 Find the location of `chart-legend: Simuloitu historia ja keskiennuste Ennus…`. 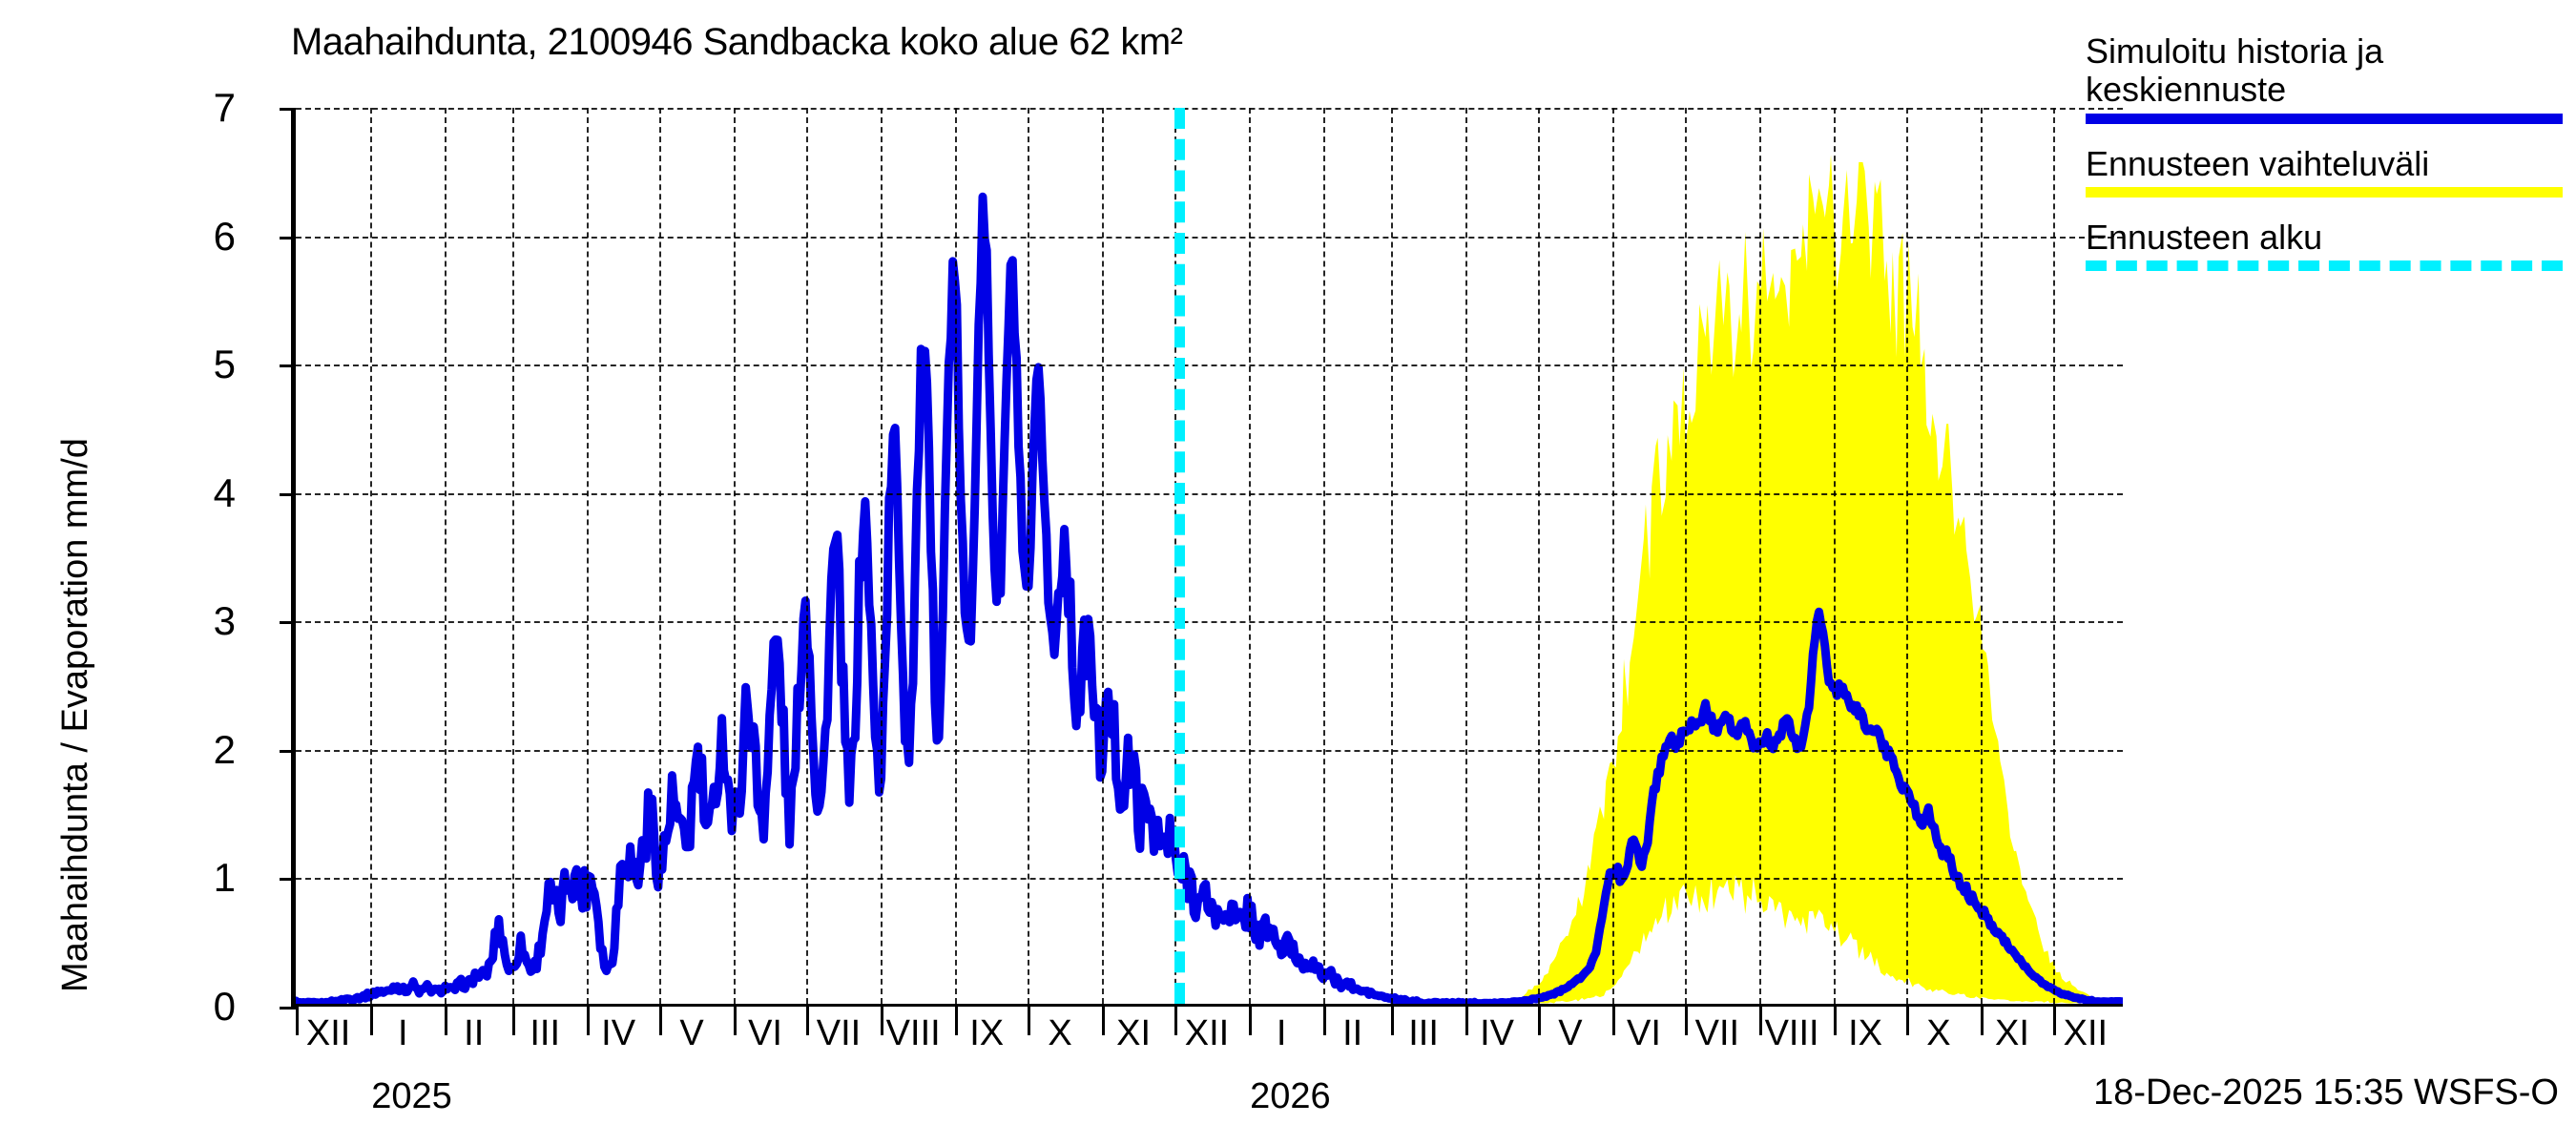

chart-legend: Simuloitu historia ja keskiennuste Ennus… is located at coordinates (2324, 161).